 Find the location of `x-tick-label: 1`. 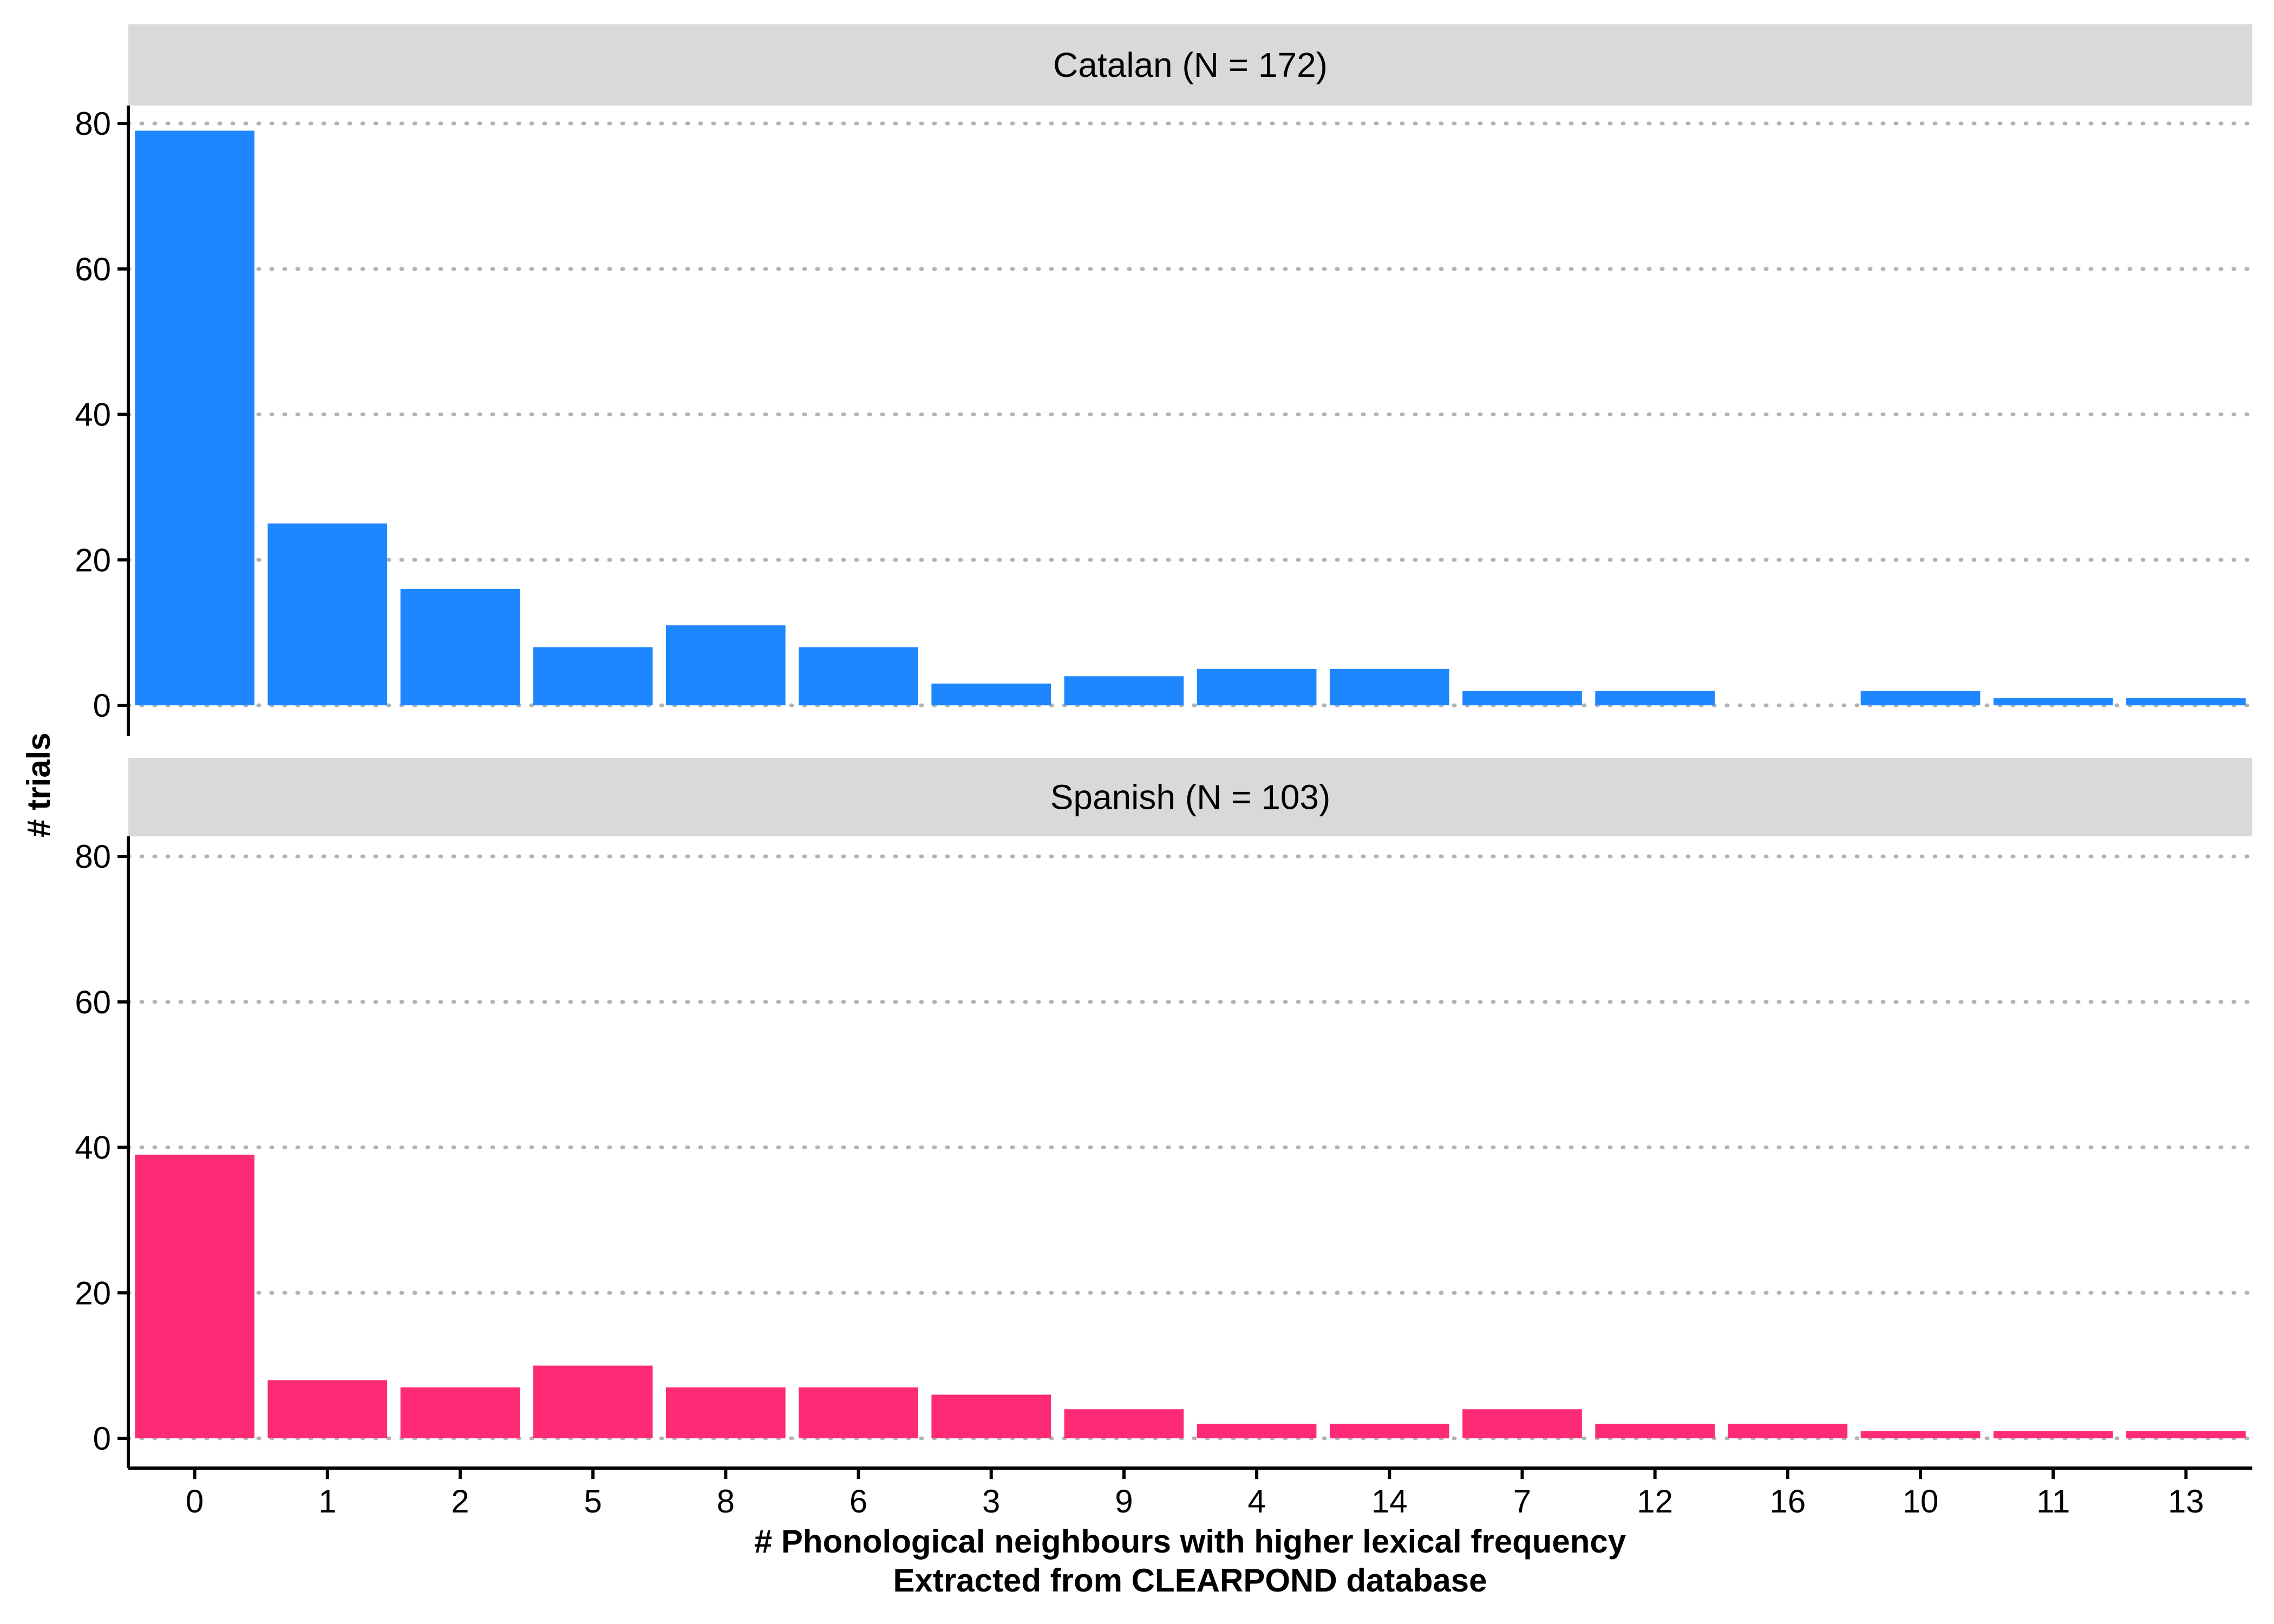

x-tick-label: 1 is located at coordinates (327, 1501).